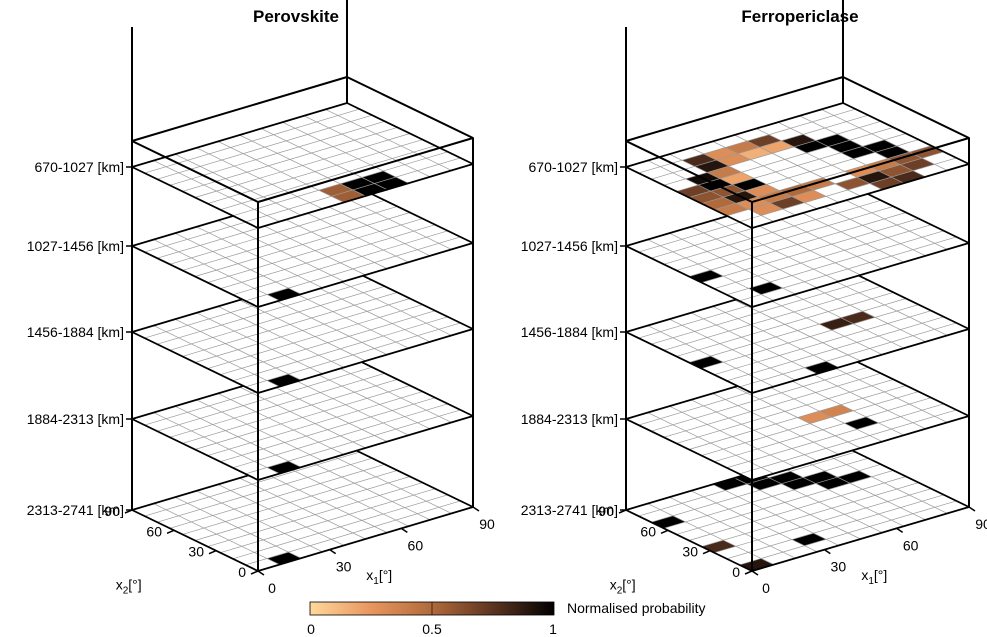 This screenshot has height=637, width=987. What do you see at coordinates (799, 16) in the screenshot?
I see `chart-title-ferropericlase: Ferropericlase` at bounding box center [799, 16].